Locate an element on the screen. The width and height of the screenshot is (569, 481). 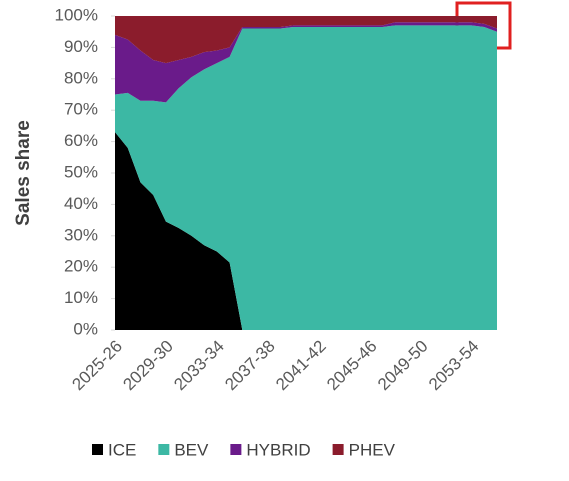
y-tick-label: 90% is located at coordinates (81, 46).